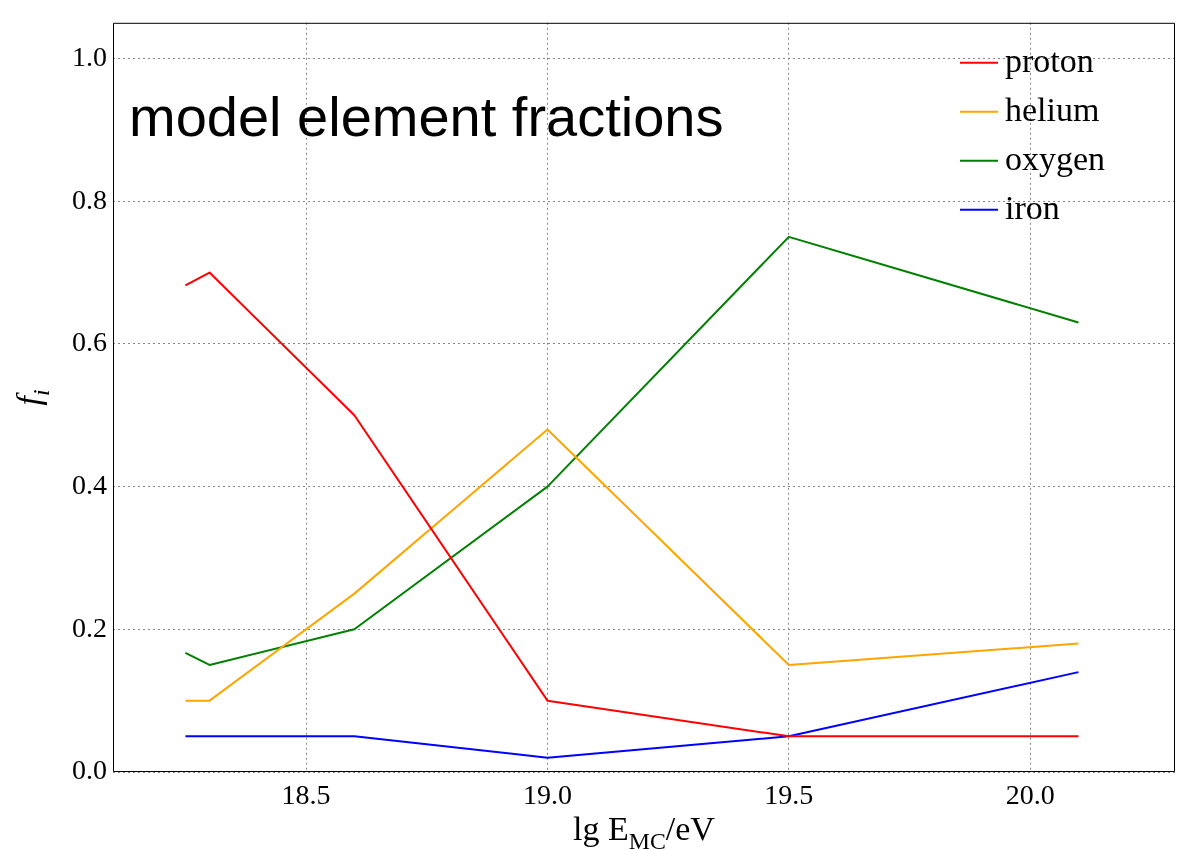 Image resolution: width=1179 pixels, height=850 pixels. Describe the element at coordinates (1052, 109) in the screenshot. I see `legend-label: helium` at that location.